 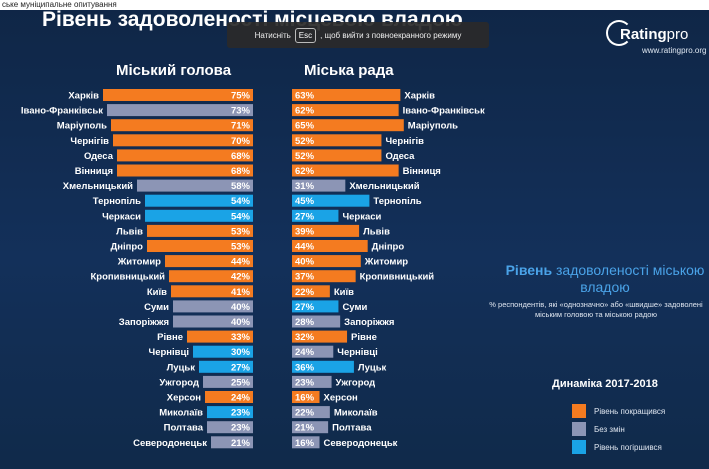 I want to click on council-city-label: Ужгород, so click(x=356, y=382).